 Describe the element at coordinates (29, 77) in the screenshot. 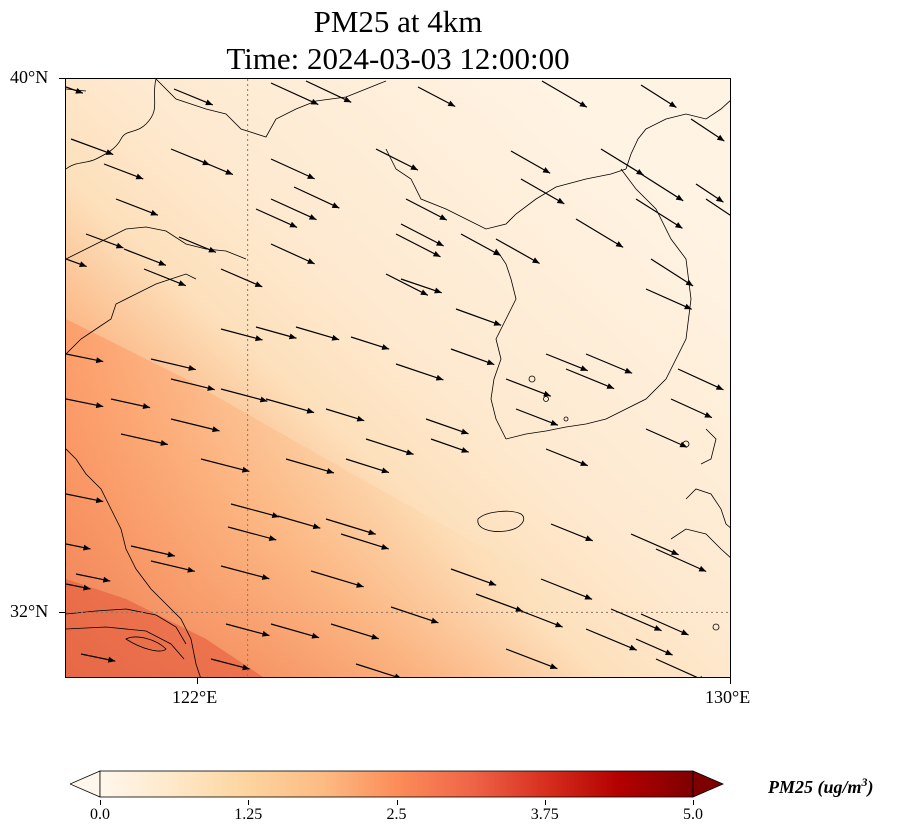

I see `lat-tick-40: 40°N` at that location.